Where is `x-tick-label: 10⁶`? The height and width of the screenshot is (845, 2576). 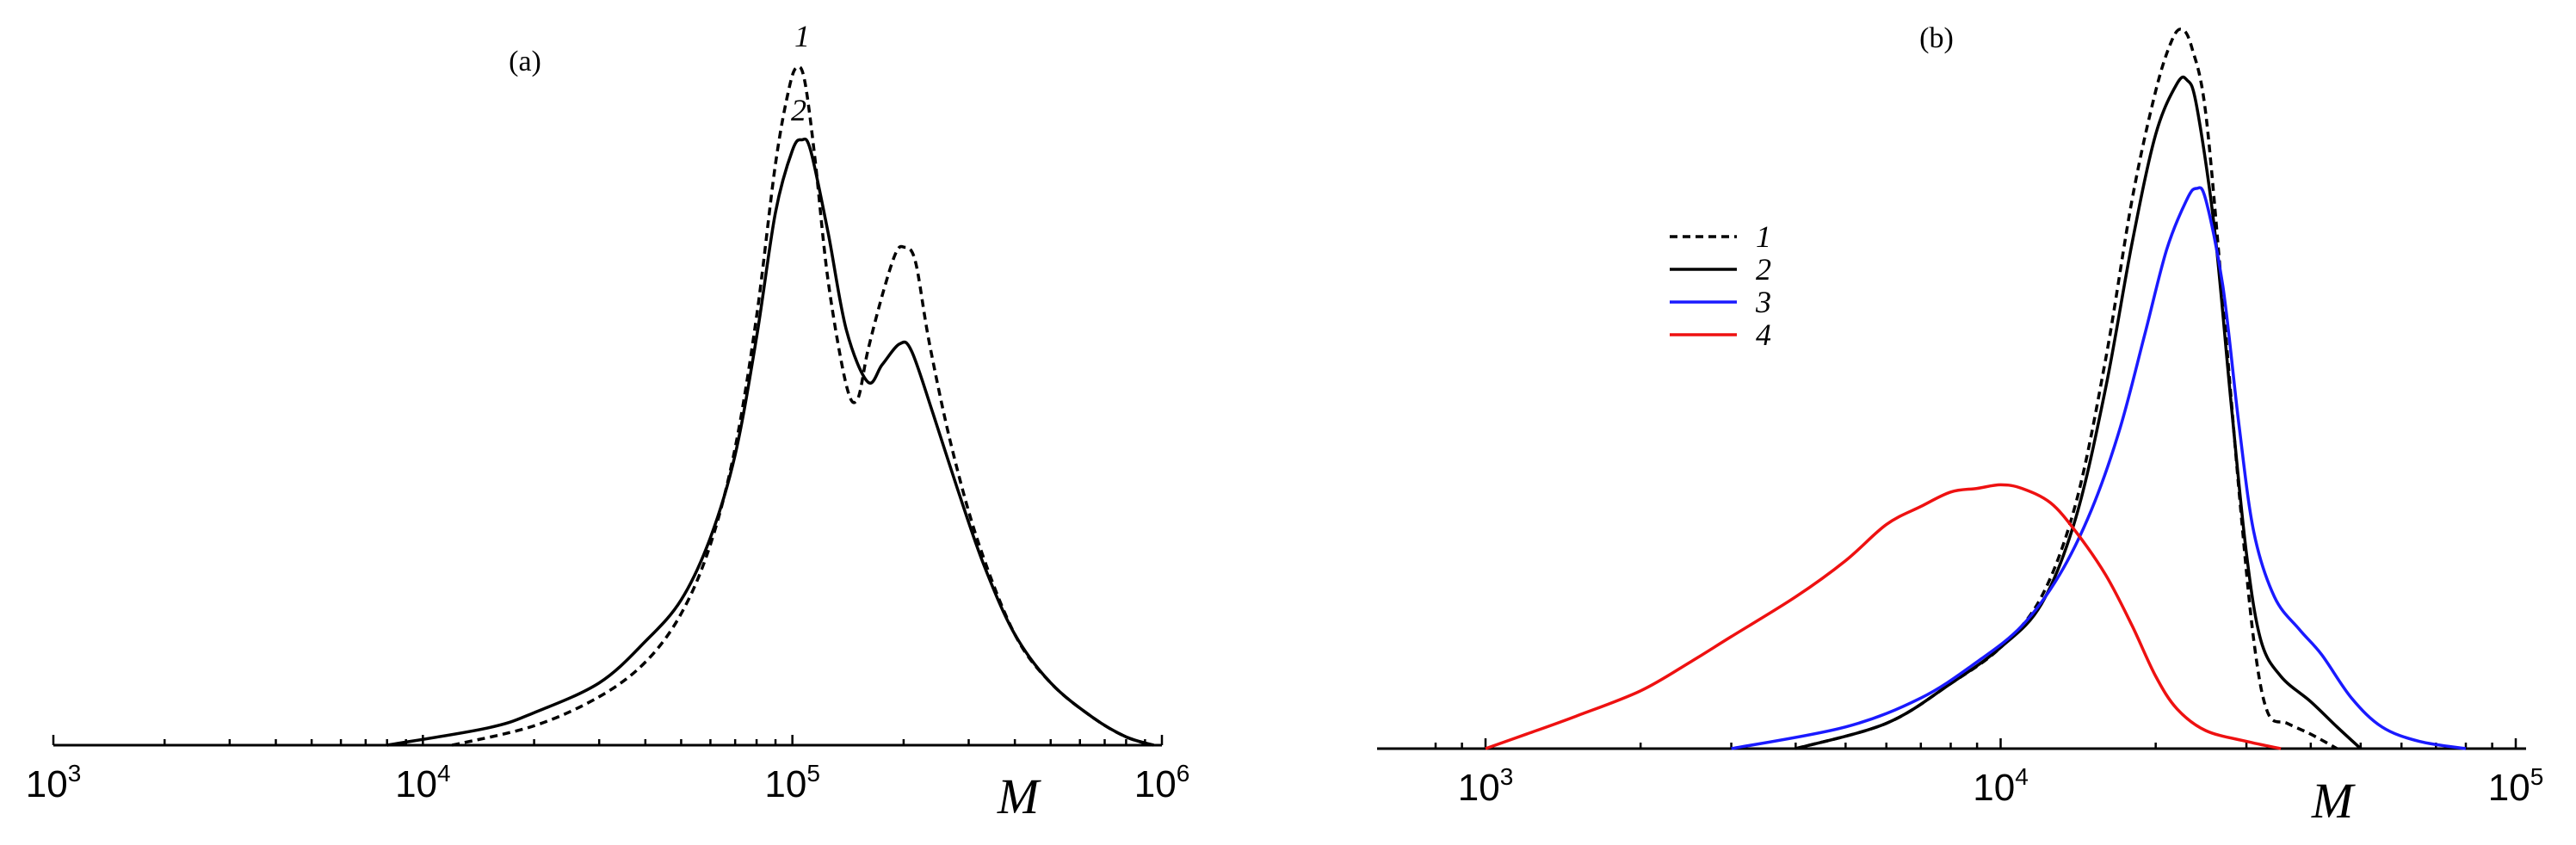 x-tick-label: 10⁶ is located at coordinates (1162, 782).